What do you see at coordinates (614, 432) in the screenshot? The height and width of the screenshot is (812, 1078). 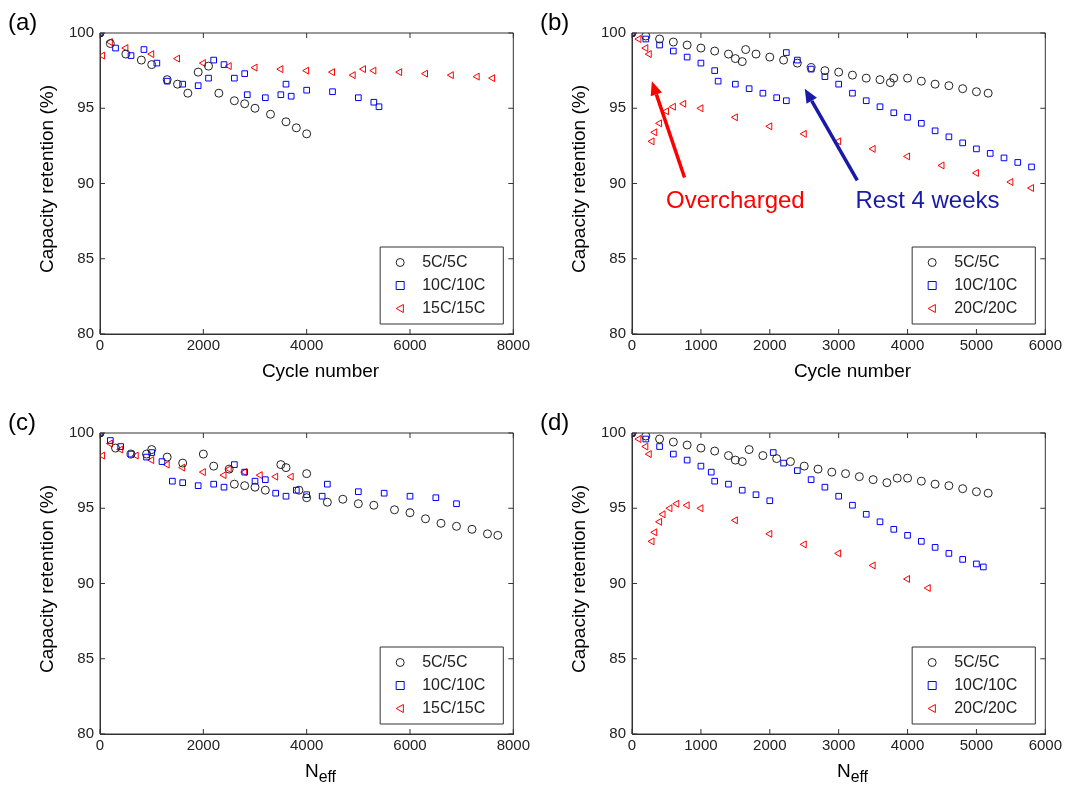 I see `y-tick-label: 100` at bounding box center [614, 432].